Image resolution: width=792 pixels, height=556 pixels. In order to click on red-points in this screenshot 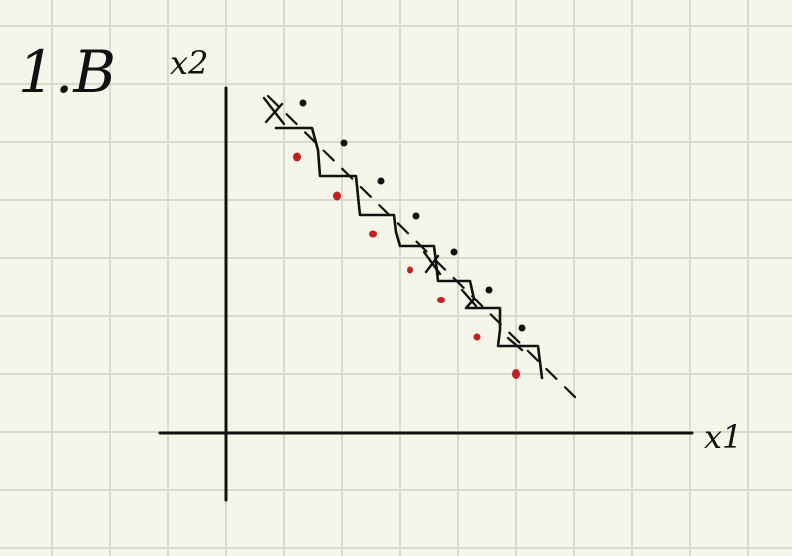, I will do `click(406, 265)`.